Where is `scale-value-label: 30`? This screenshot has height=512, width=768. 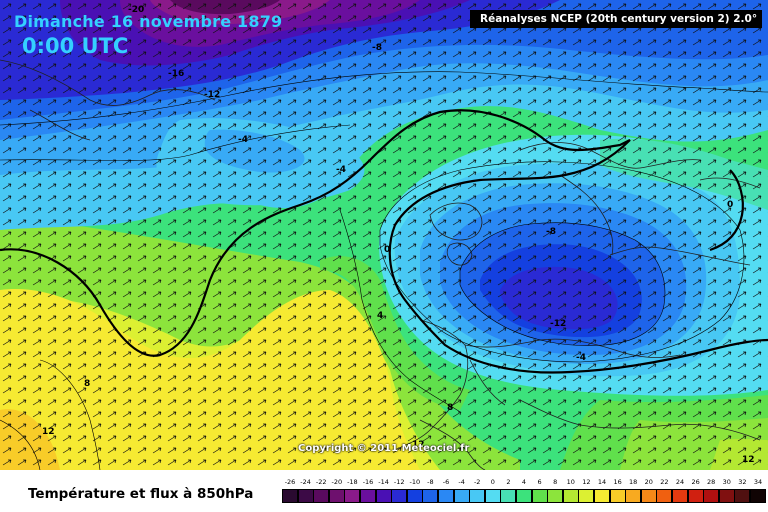
scale-value-label: 30 is located at coordinates (726, 482).